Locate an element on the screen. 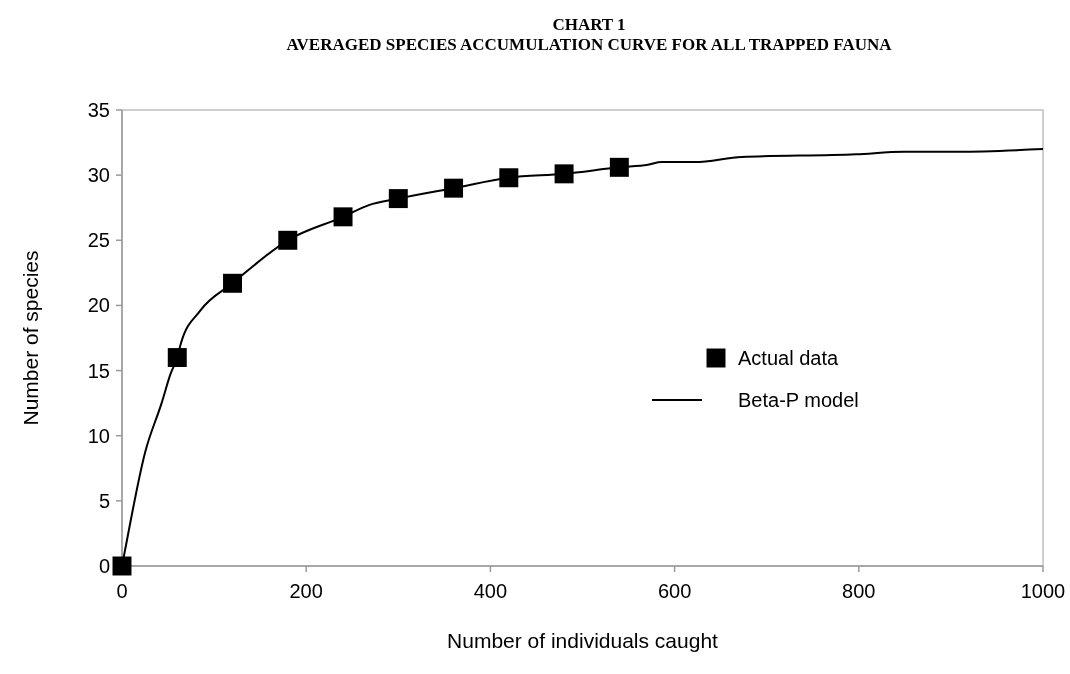 The width and height of the screenshot is (1070, 674). y-tick-label: 35 is located at coordinates (98, 110).